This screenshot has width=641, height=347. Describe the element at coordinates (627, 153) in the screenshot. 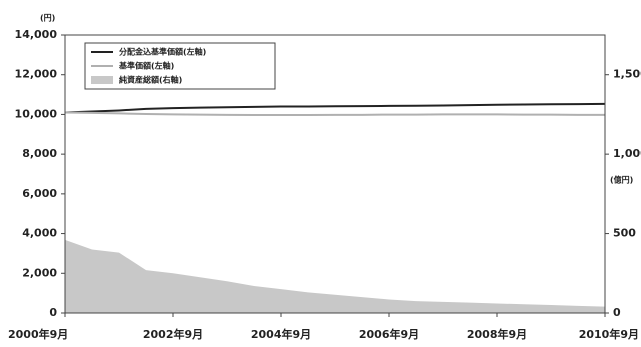

I see `y2-tick-label: 1,000` at that location.